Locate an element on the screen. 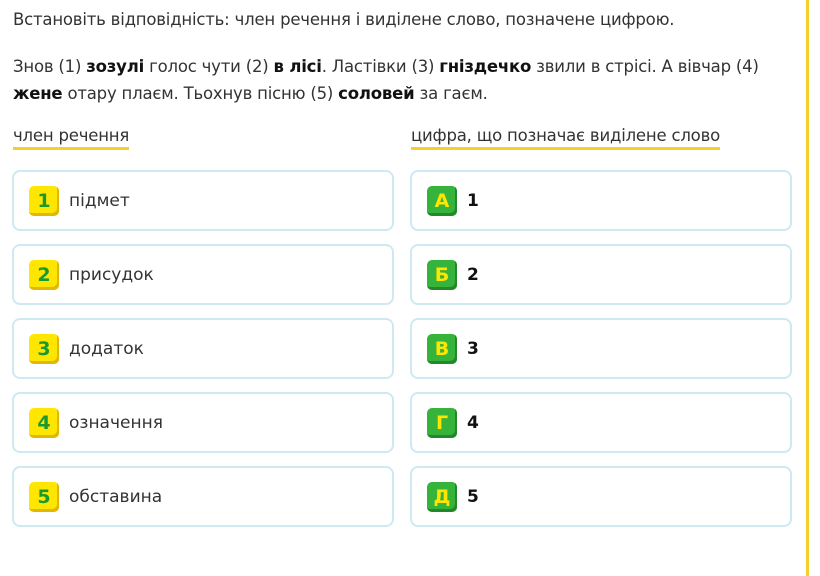 The height and width of the screenshot is (576, 820). left-option-card: 3 додаток is located at coordinates (203, 348).